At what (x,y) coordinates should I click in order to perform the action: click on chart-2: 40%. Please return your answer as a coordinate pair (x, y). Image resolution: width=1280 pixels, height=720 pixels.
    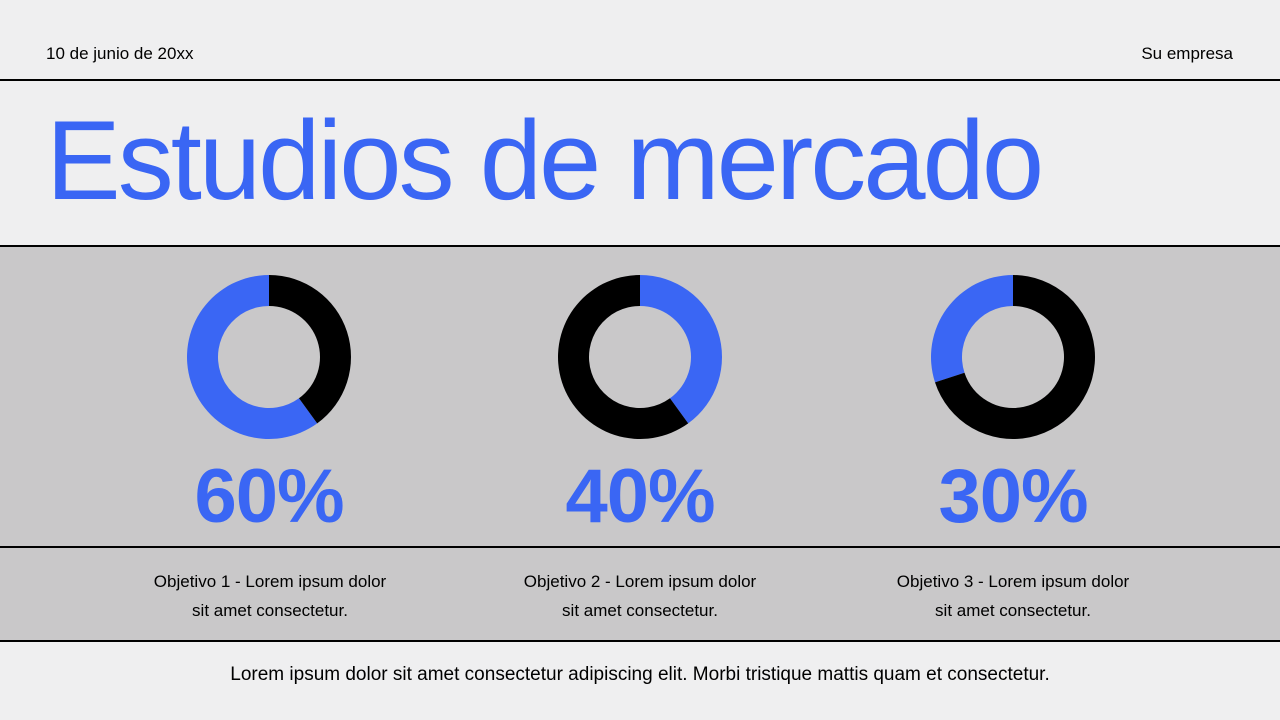
    Looking at the image, I should click on (640, 396).